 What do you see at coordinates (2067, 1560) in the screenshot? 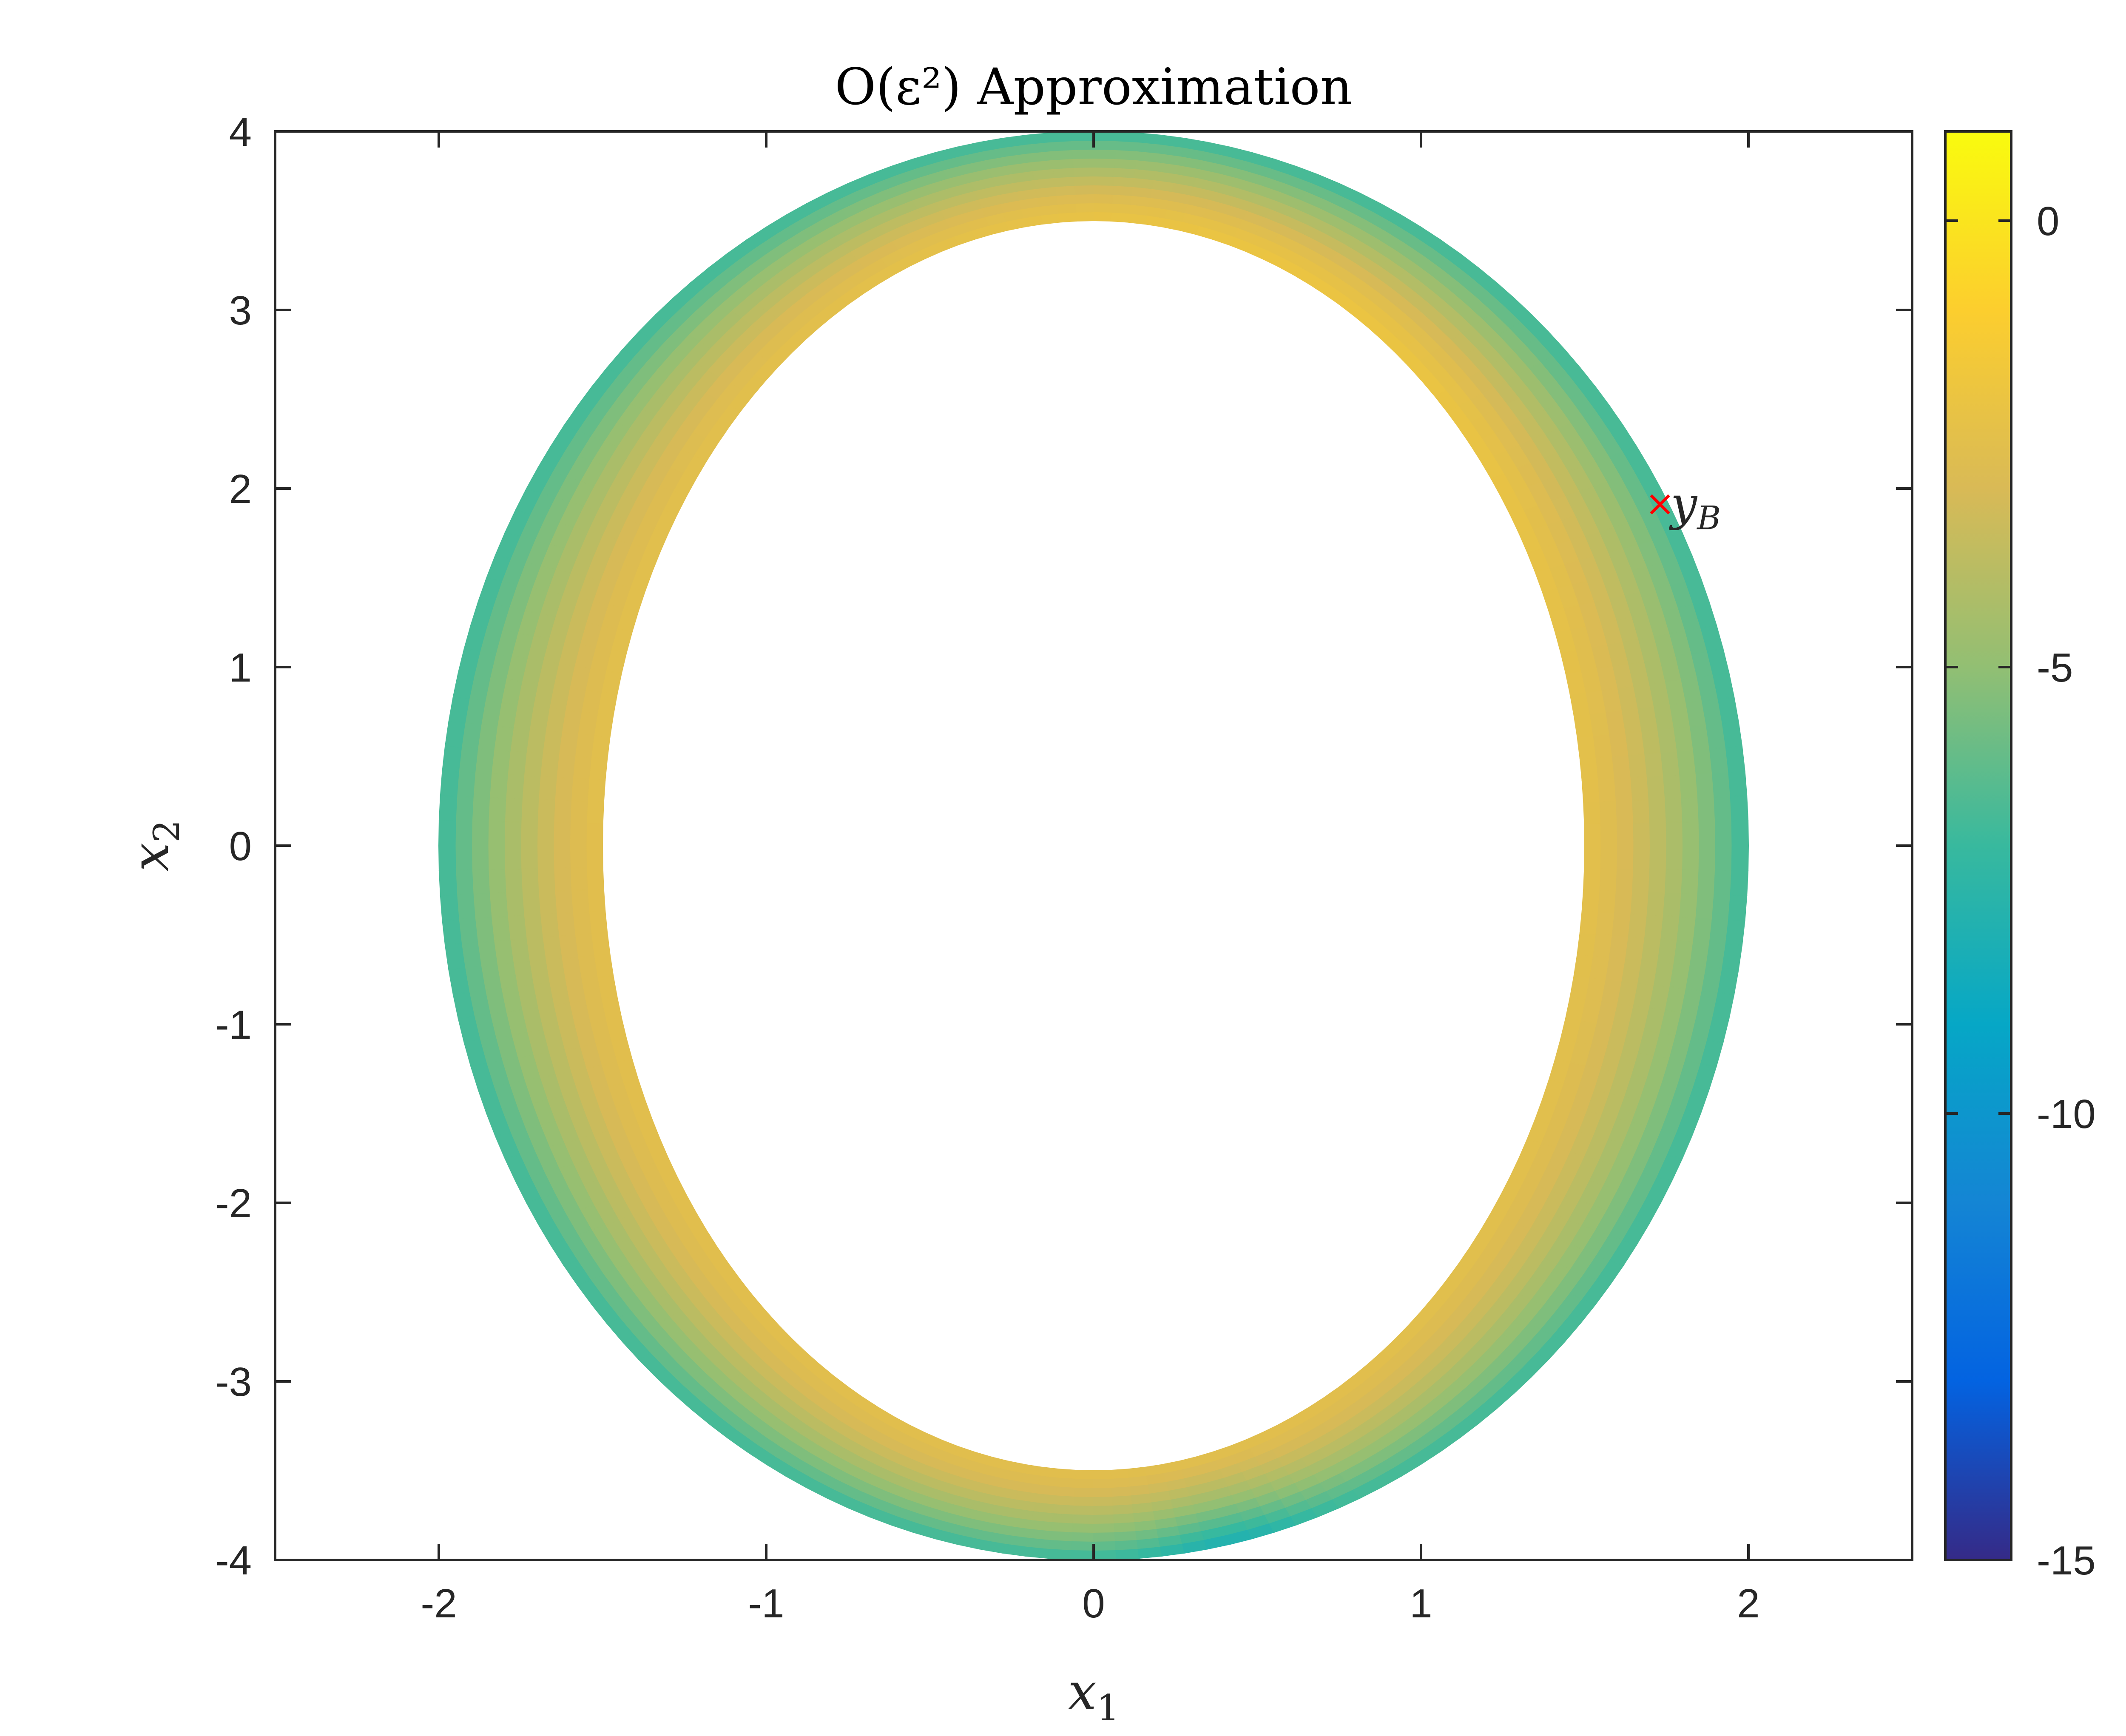
I see `colorbar-tick-label: -15` at bounding box center [2067, 1560].